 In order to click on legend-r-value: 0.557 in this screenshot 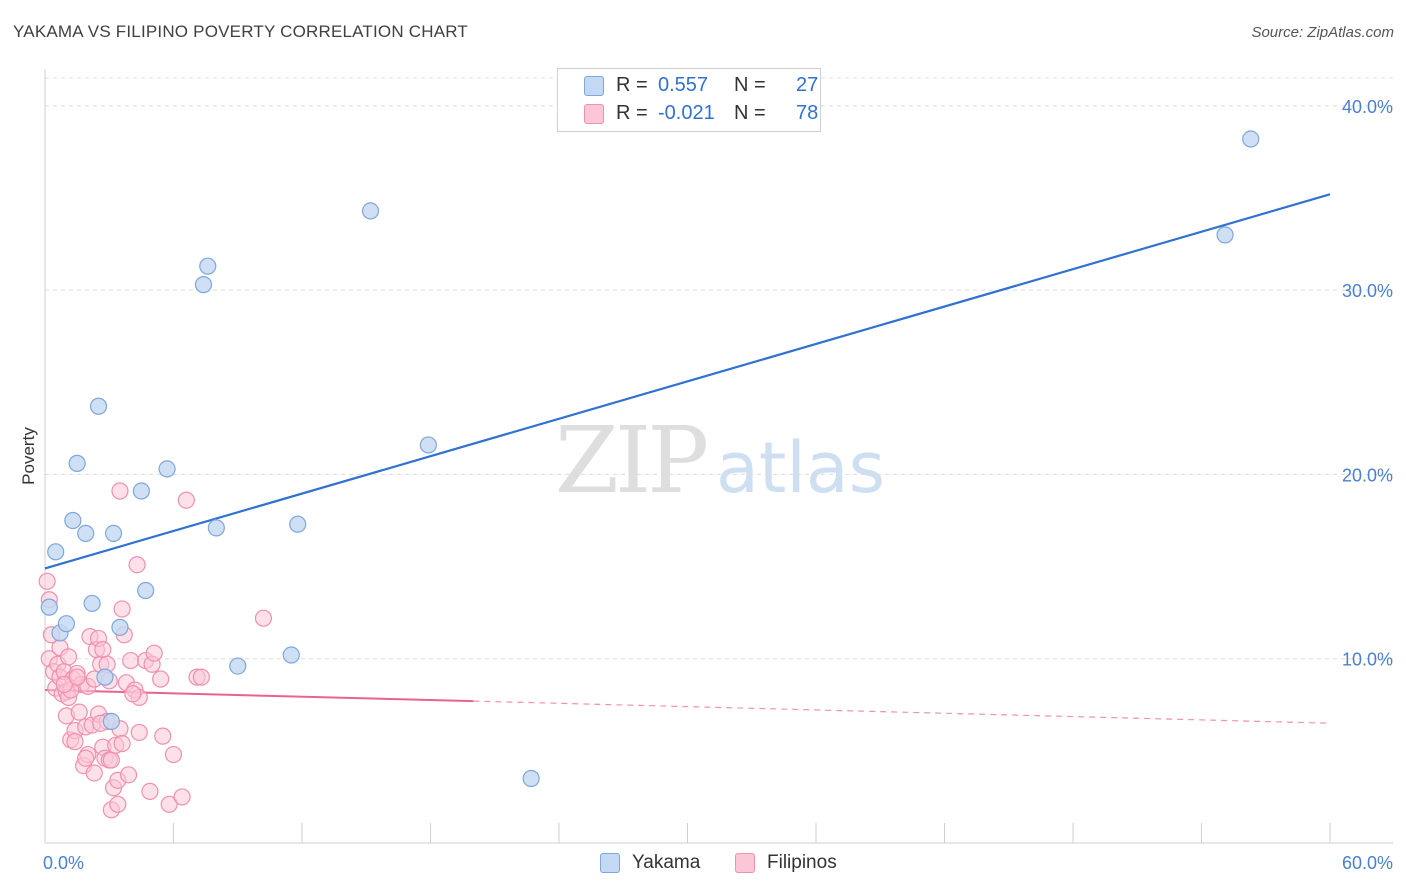, I will do `click(683, 85)`.